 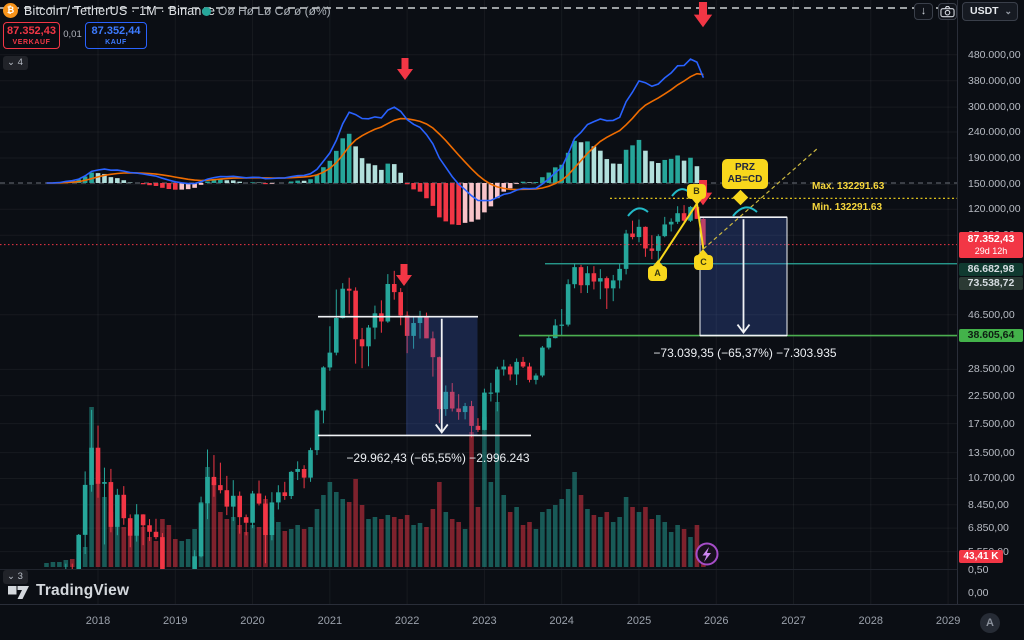 I want to click on point-c-pointer, so click(x=703, y=252).